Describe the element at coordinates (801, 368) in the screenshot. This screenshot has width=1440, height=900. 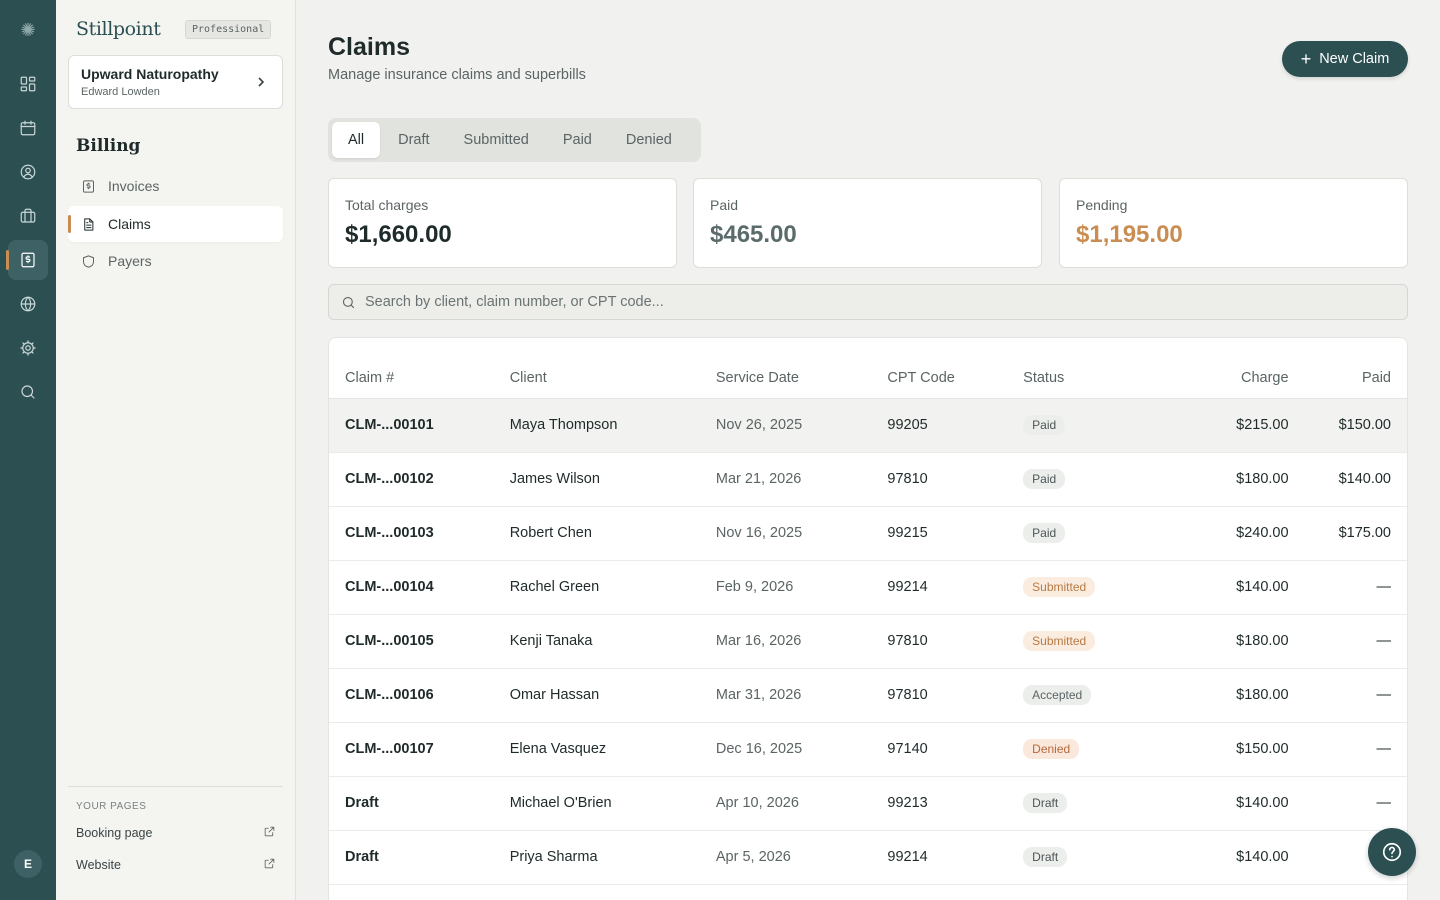
I see `column-header-service-date: Service Date` at that location.